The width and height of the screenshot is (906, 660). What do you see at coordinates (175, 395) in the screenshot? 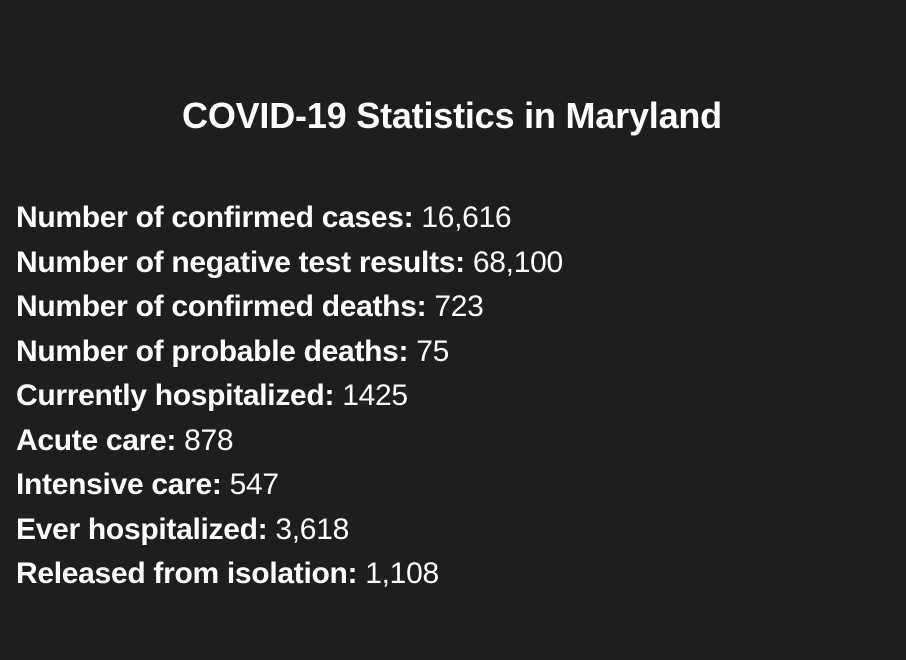
I see `stat-label: Currently hospitalized:` at bounding box center [175, 395].